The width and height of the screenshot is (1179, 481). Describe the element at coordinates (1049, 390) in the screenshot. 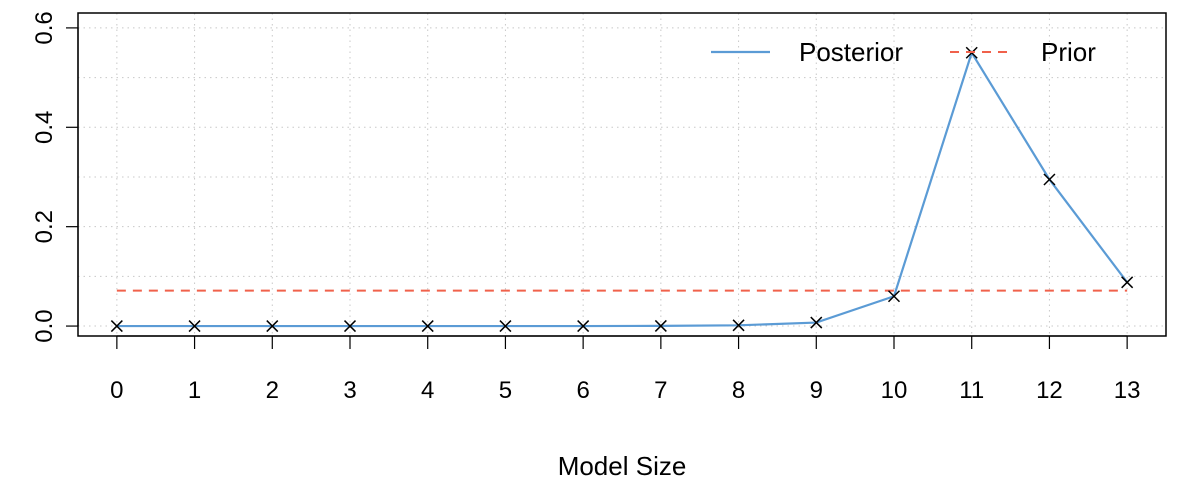

I see `x-tick-label: 12` at that location.